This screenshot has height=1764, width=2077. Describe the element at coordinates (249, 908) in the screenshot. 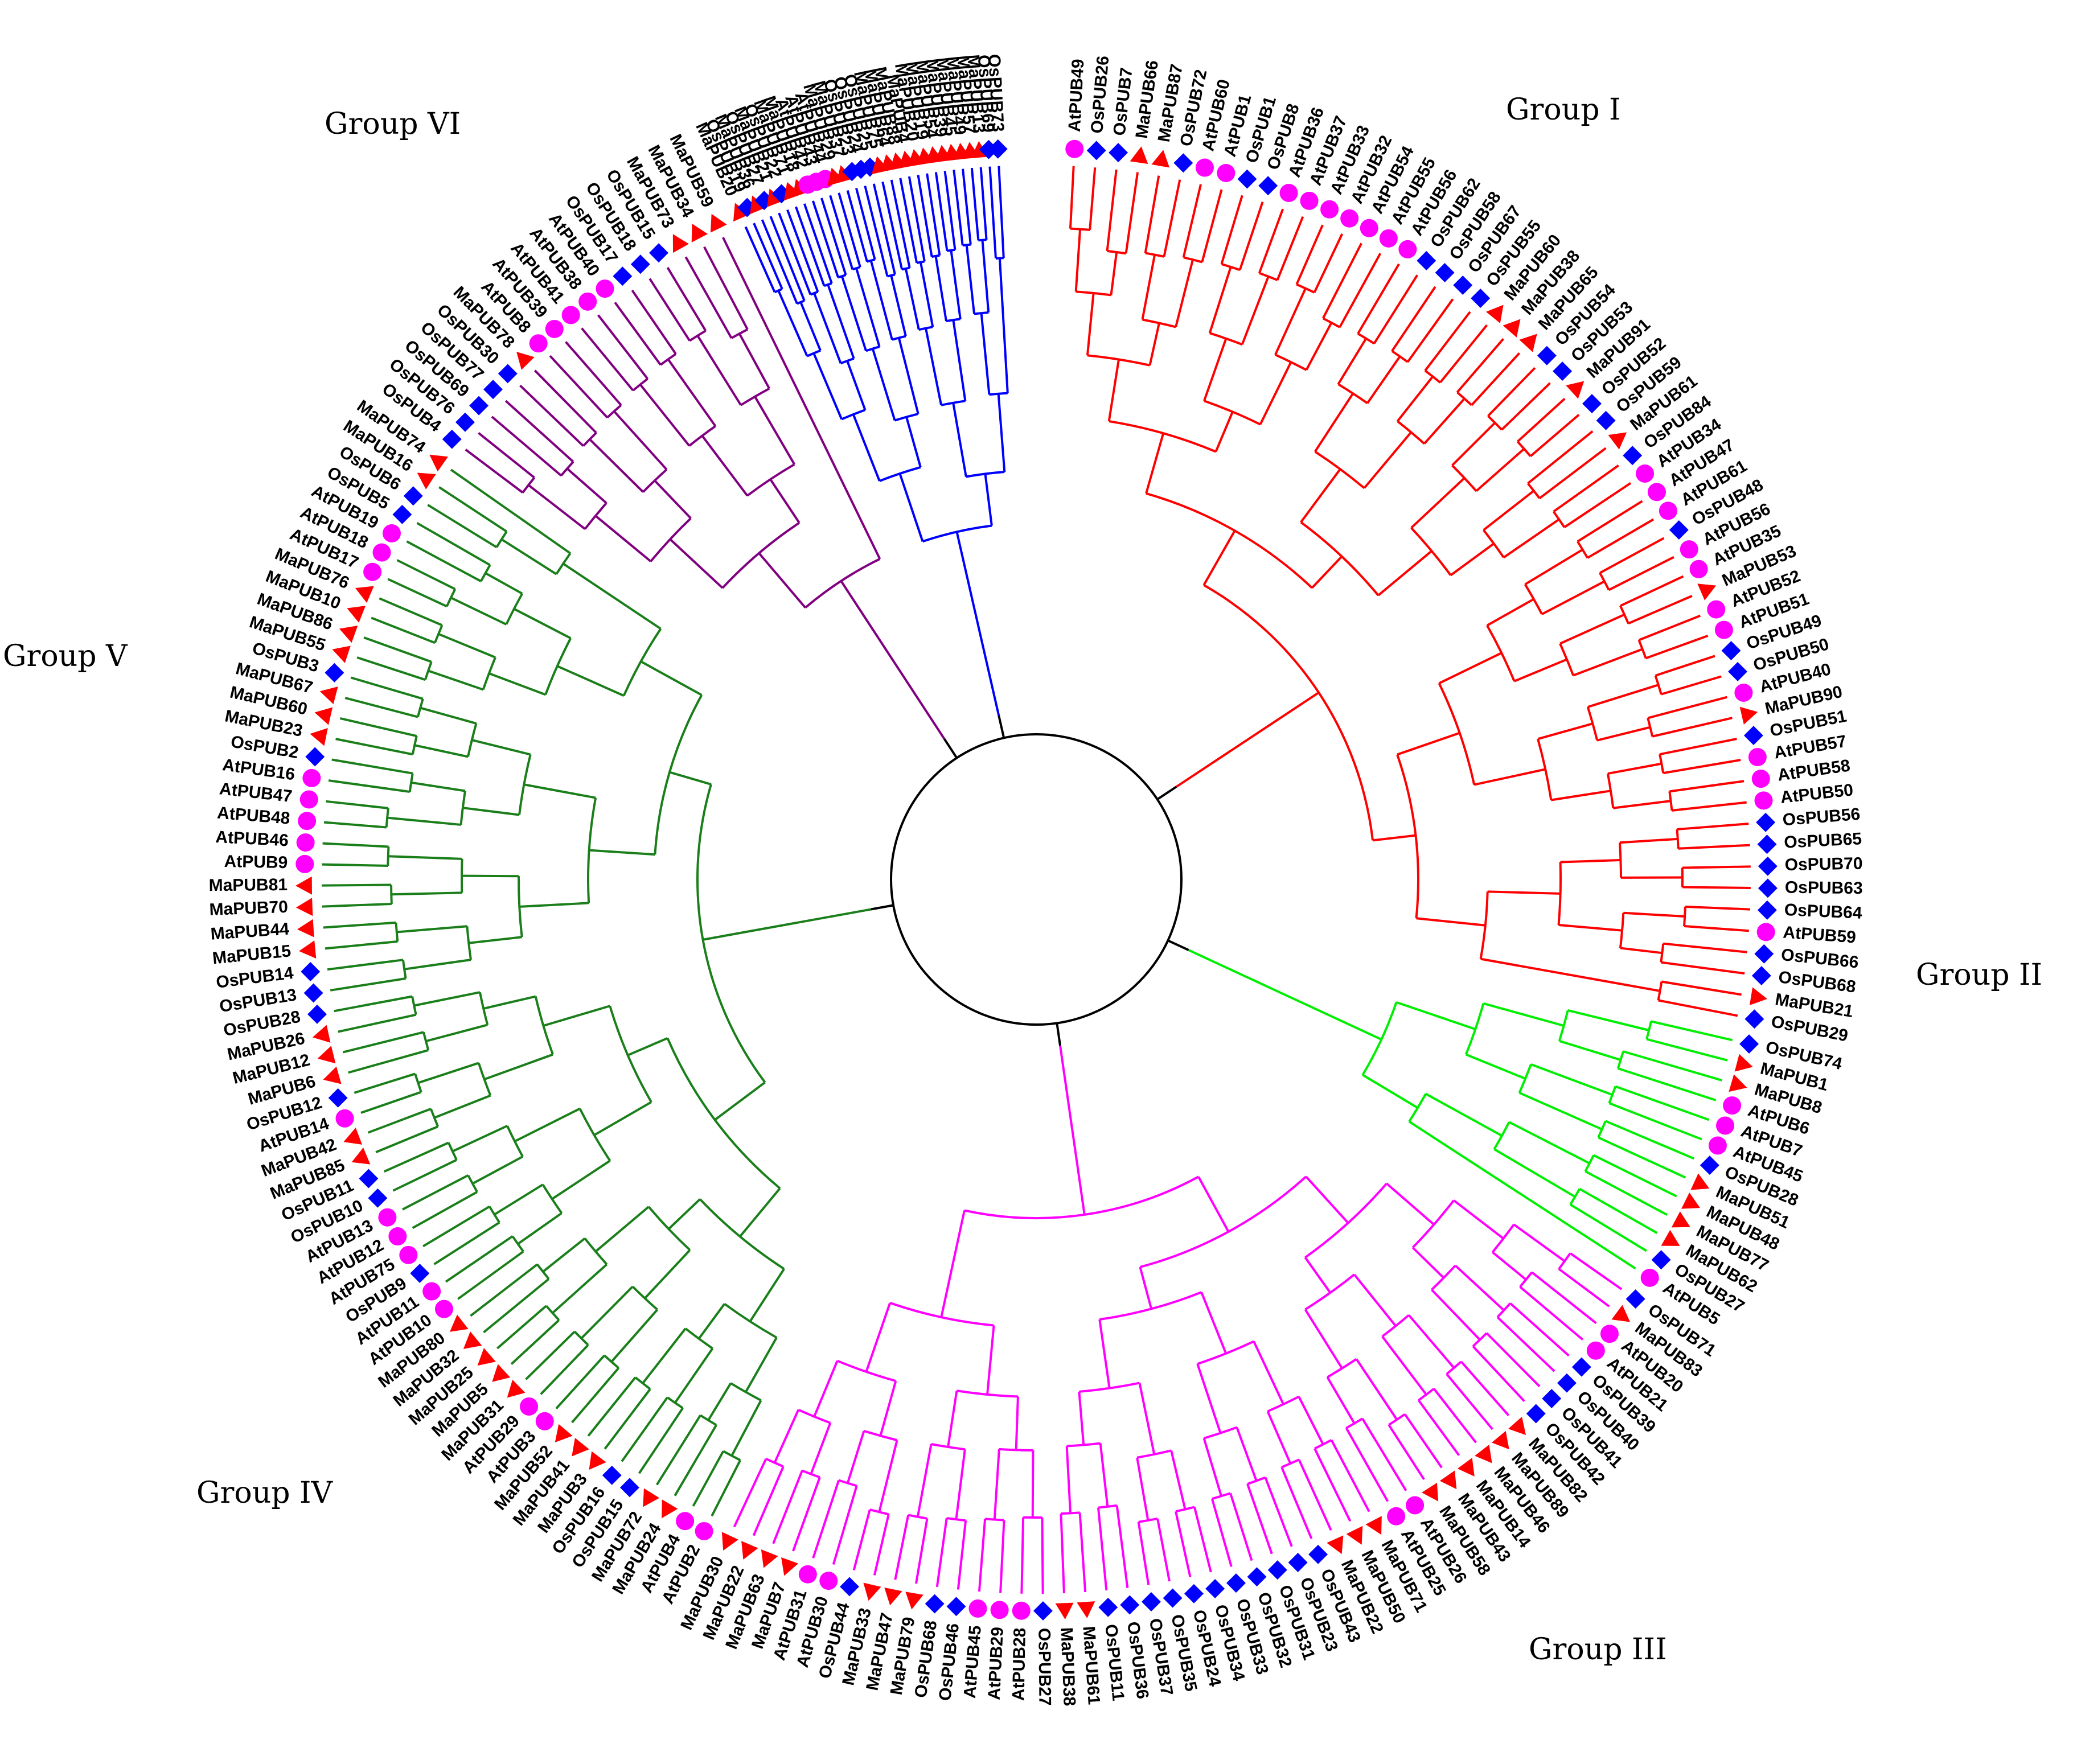

I see `leaf-label: MaPUB70` at that location.